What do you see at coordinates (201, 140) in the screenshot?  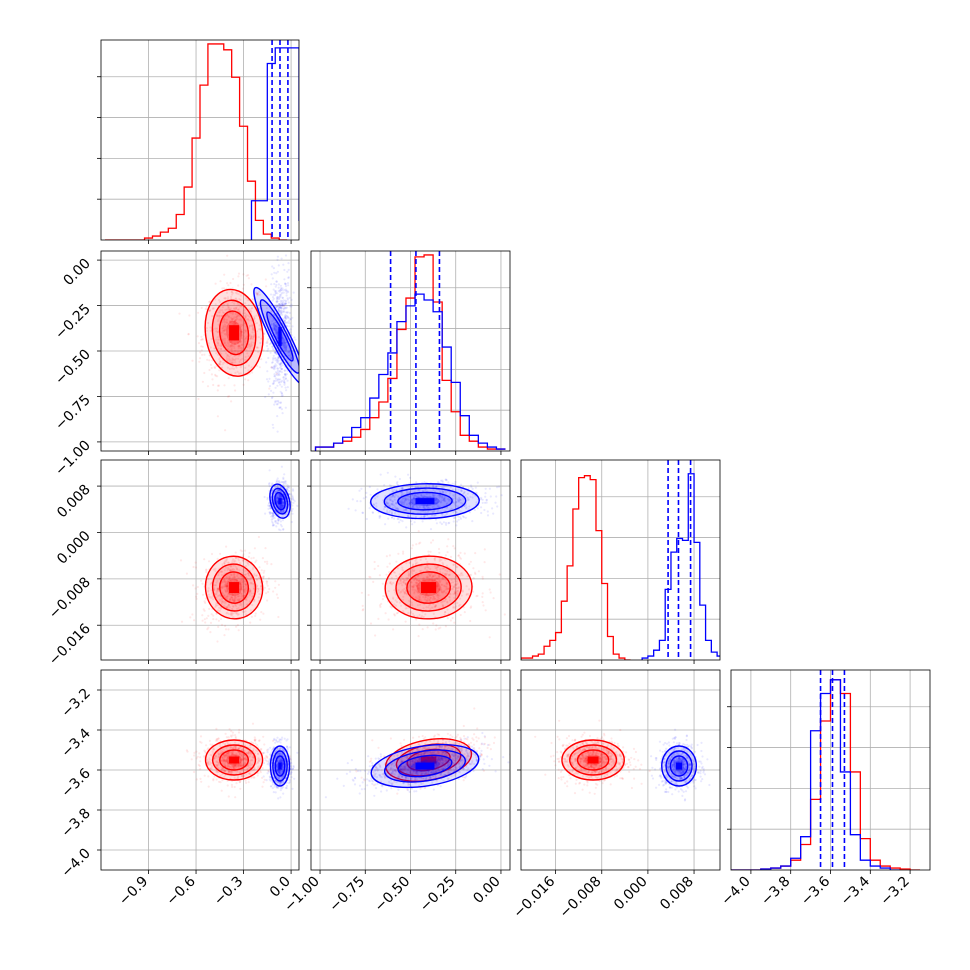 I see `plot-area` at bounding box center [201, 140].